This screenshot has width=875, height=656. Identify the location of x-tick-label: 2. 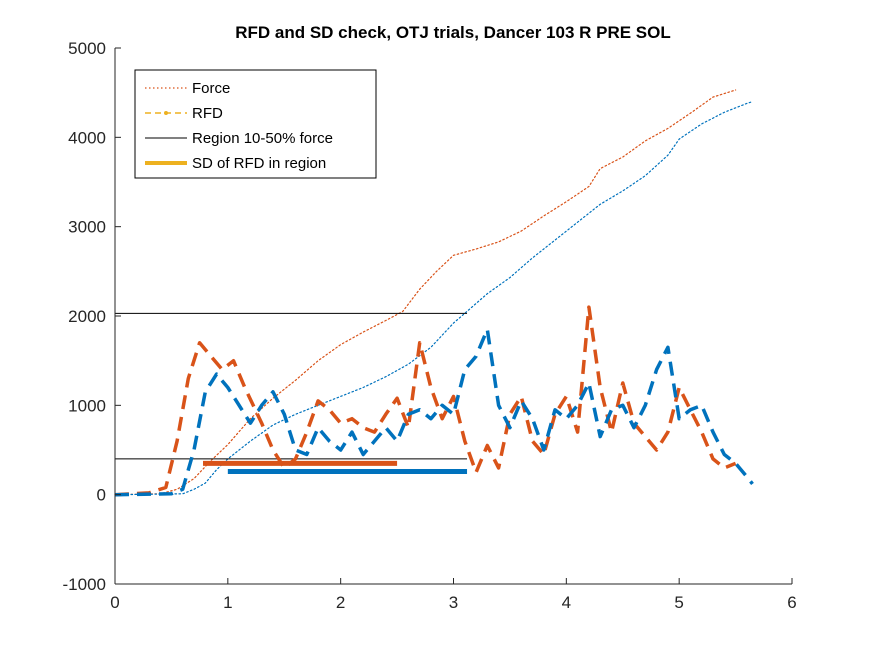
(340, 602).